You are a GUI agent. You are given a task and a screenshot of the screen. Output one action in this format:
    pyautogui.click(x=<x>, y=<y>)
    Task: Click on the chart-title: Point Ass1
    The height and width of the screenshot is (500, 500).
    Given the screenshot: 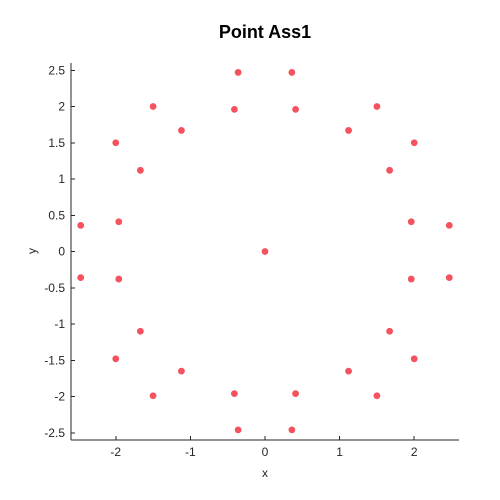 What is the action you would take?
    pyautogui.click(x=265, y=32)
    